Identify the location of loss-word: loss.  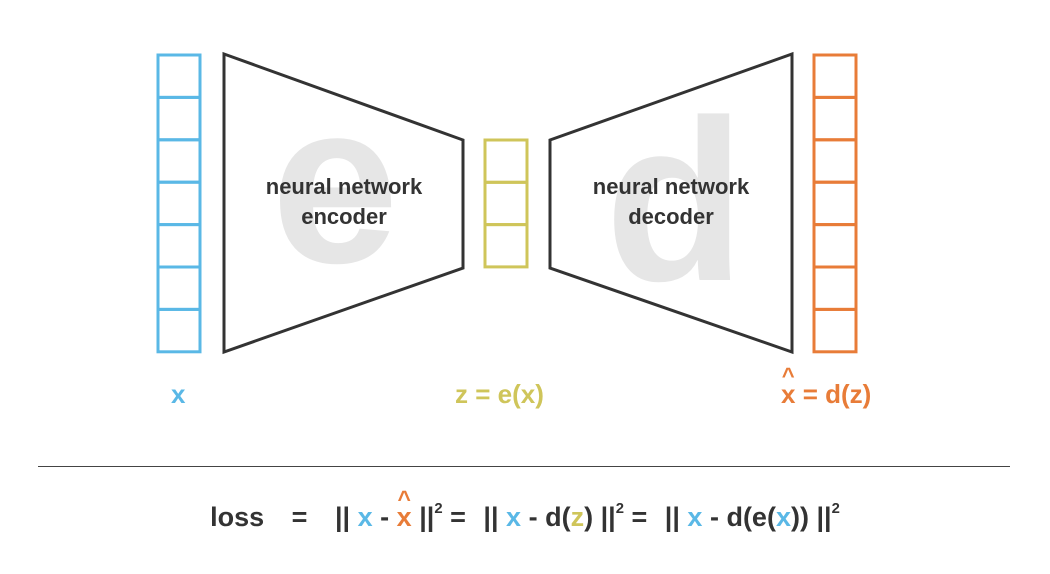
(237, 517).